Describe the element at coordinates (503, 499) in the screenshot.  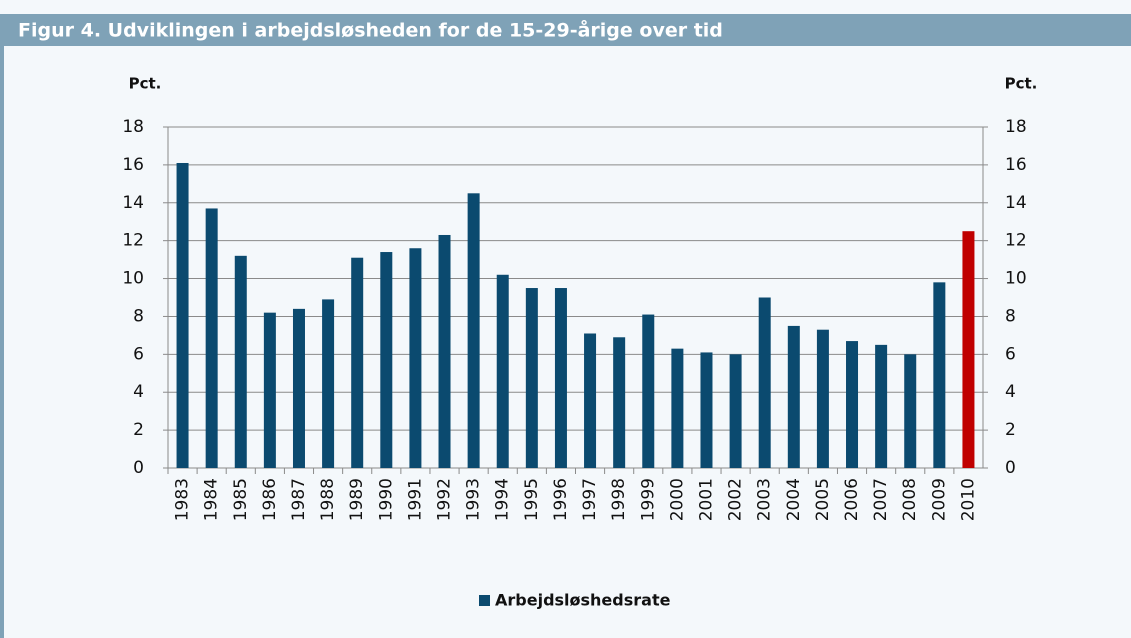
I see `x-tick-label: 1994` at that location.